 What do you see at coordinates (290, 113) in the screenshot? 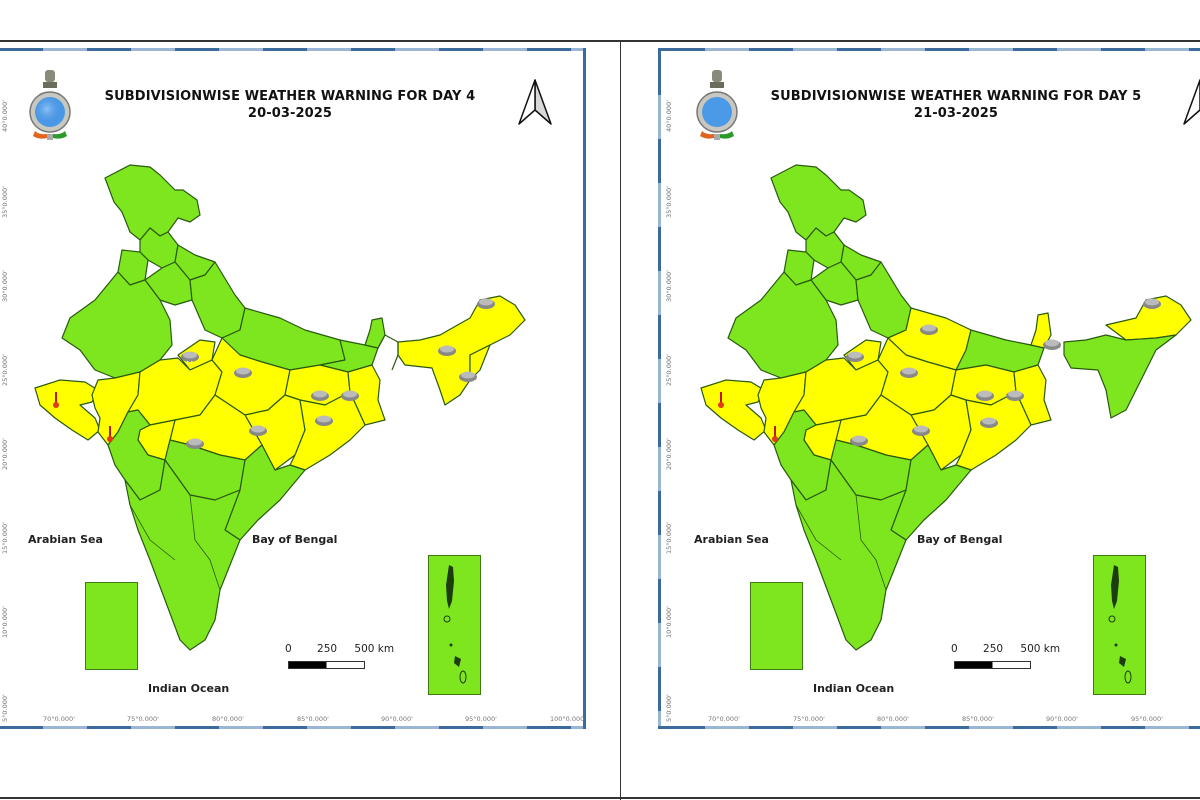
I see `forecast-date: 20-03-2025` at bounding box center [290, 113].